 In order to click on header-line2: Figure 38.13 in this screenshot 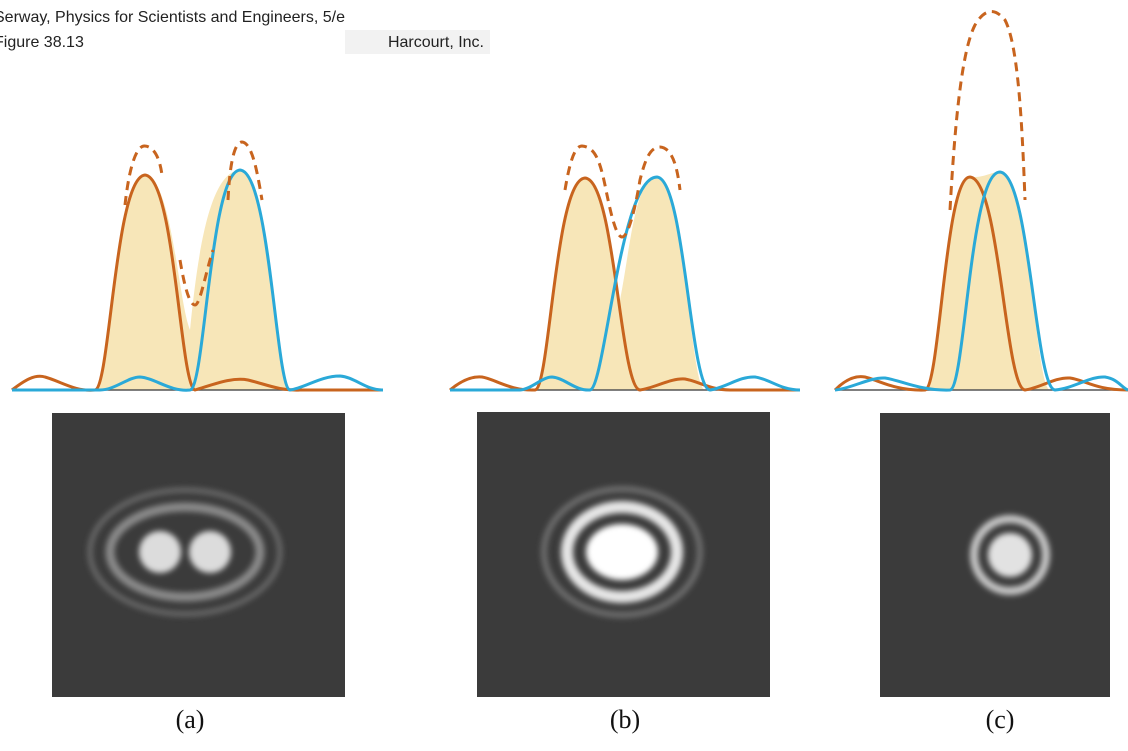, I will do `click(42, 42)`.